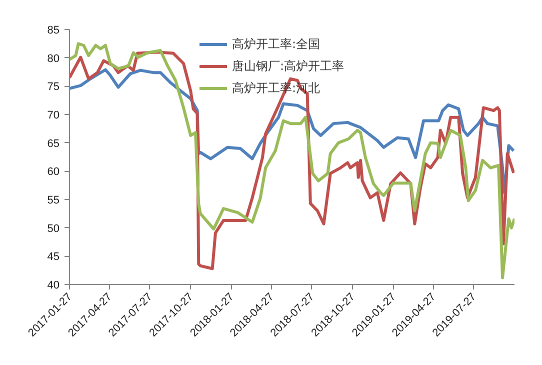  What do you see at coordinates (53, 116) in the screenshot?
I see `y-tick-label: 70` at bounding box center [53, 116].